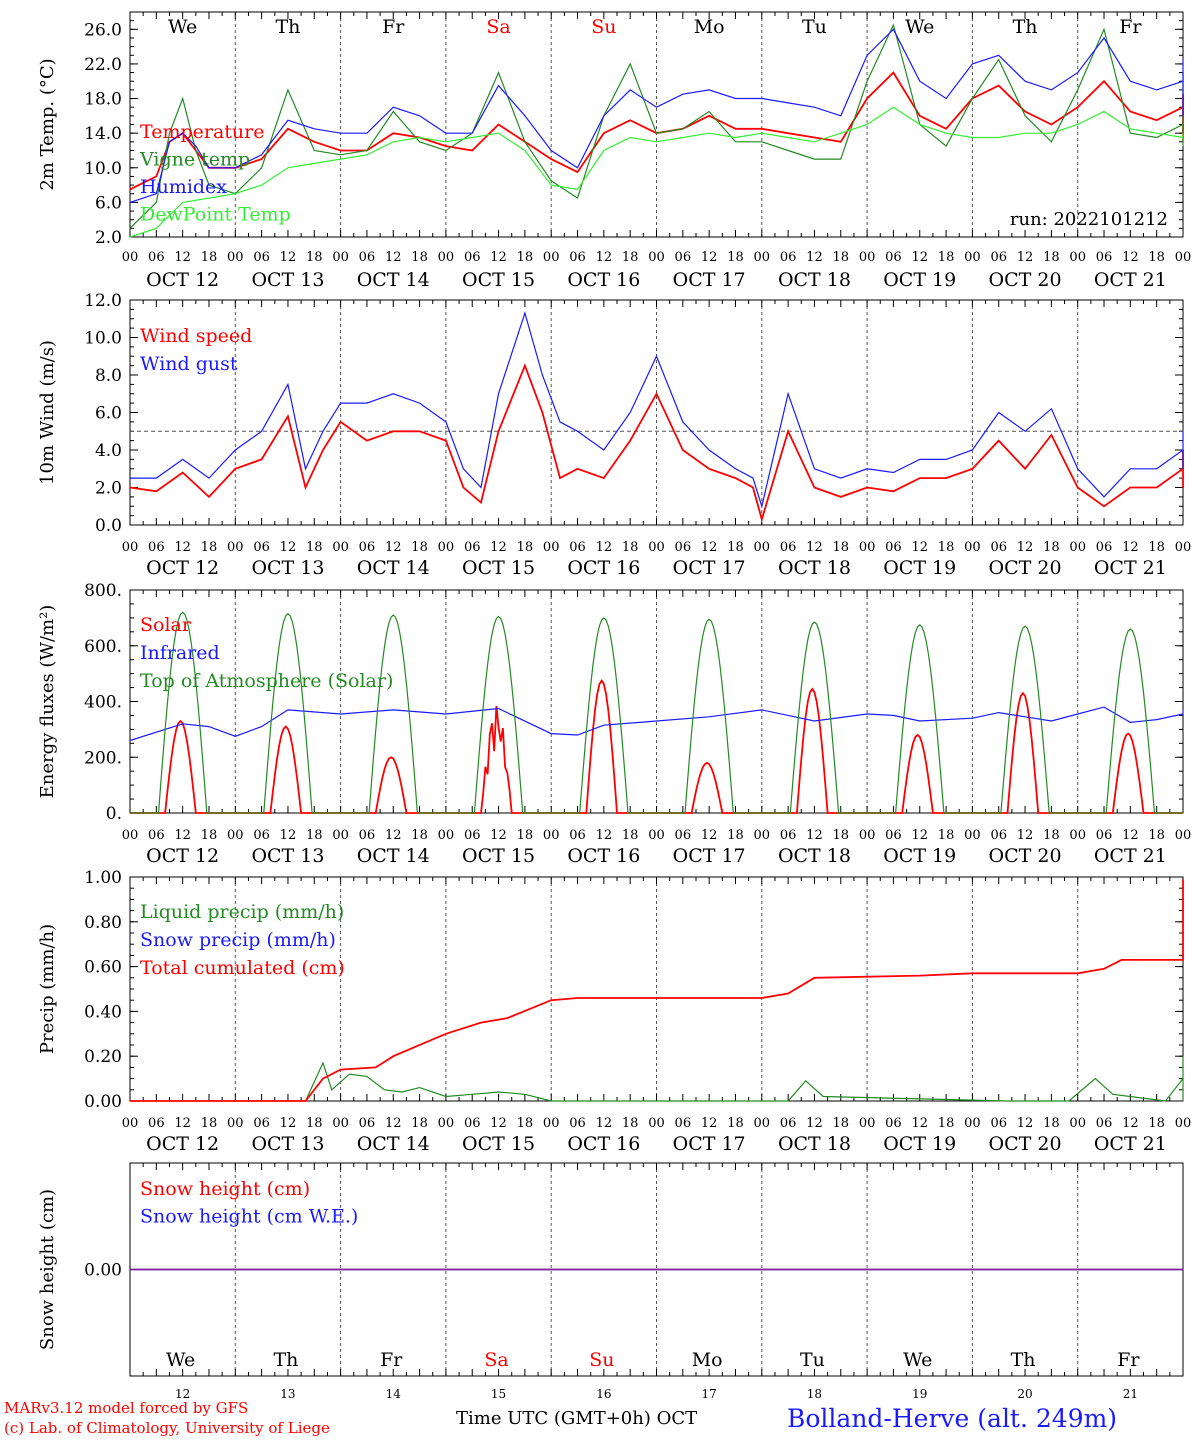 The image size is (1194, 1440). What do you see at coordinates (393, 1144) in the screenshot?
I see `x-date-label: OCT 14` at bounding box center [393, 1144].